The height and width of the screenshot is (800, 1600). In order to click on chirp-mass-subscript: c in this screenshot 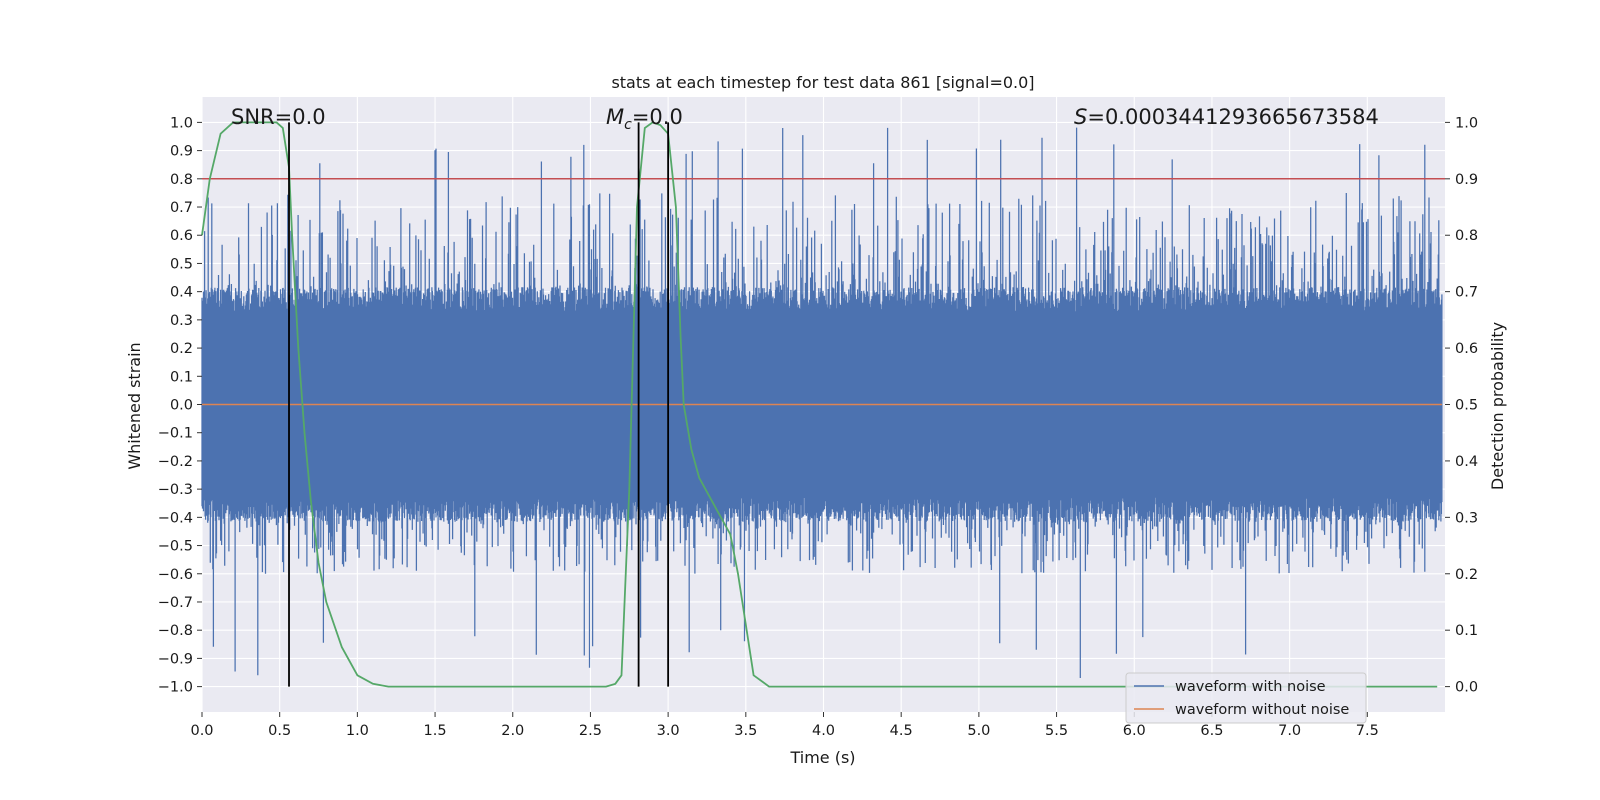, I will do `click(628, 125)`.